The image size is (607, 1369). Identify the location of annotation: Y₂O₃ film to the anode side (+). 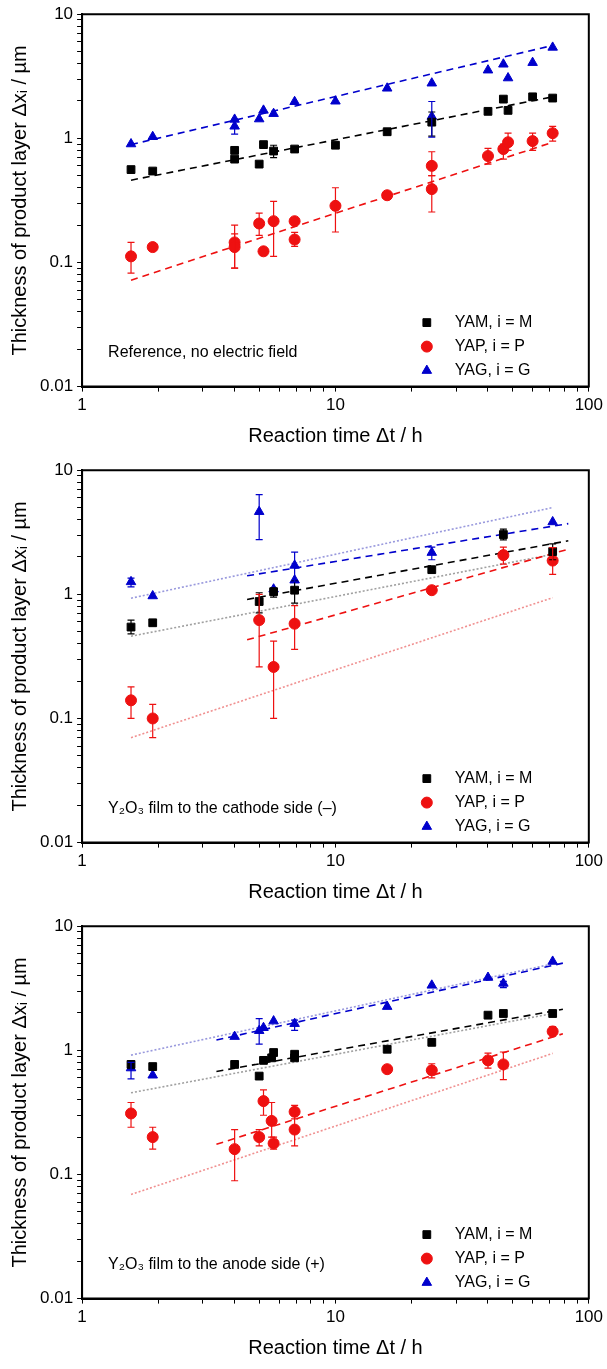
(216, 1264).